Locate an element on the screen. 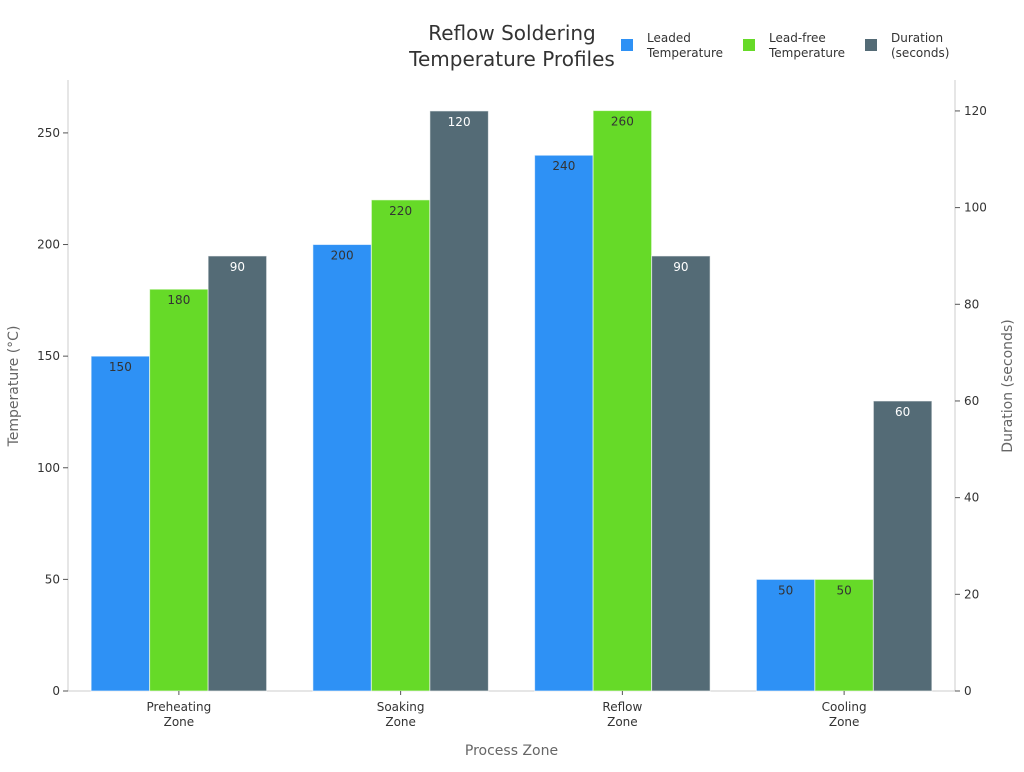 The width and height of the screenshot is (1024, 772). data-label: 120 is located at coordinates (459, 122).